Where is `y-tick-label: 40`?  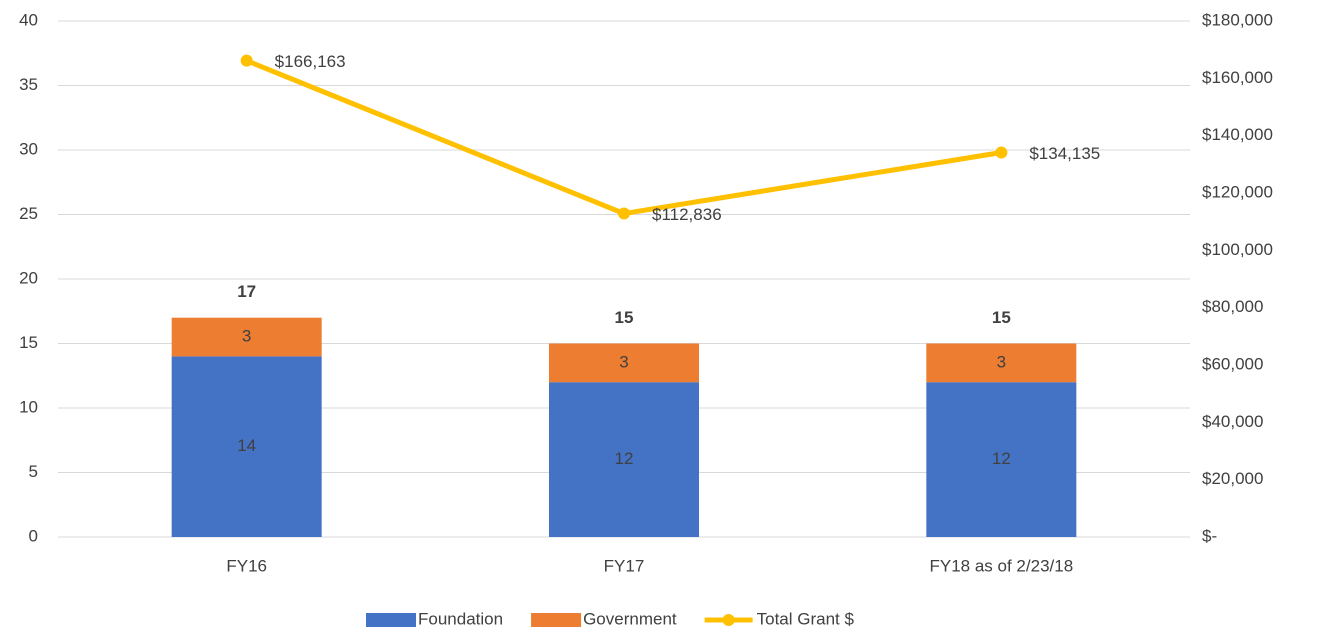 y-tick-label: 40 is located at coordinates (28, 19).